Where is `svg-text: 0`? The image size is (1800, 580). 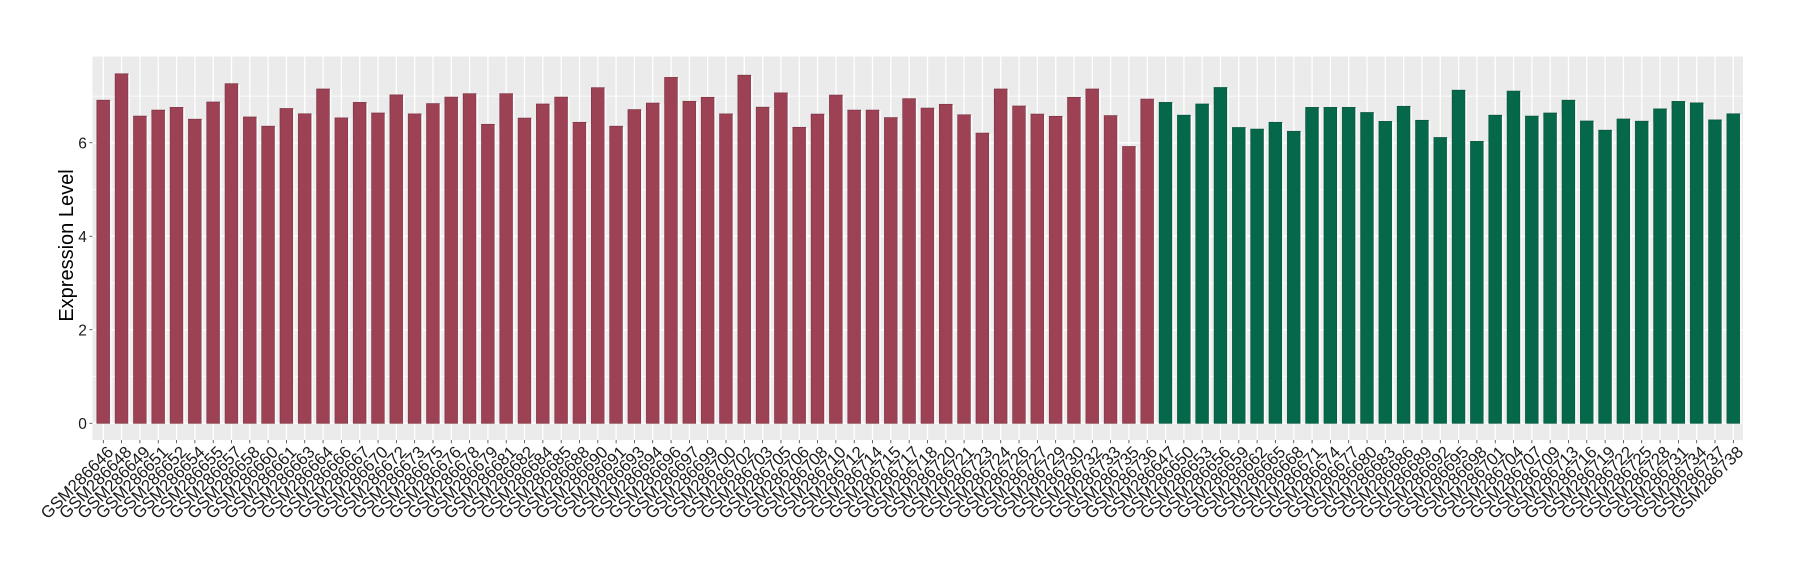 svg-text: 0 is located at coordinates (82, 424).